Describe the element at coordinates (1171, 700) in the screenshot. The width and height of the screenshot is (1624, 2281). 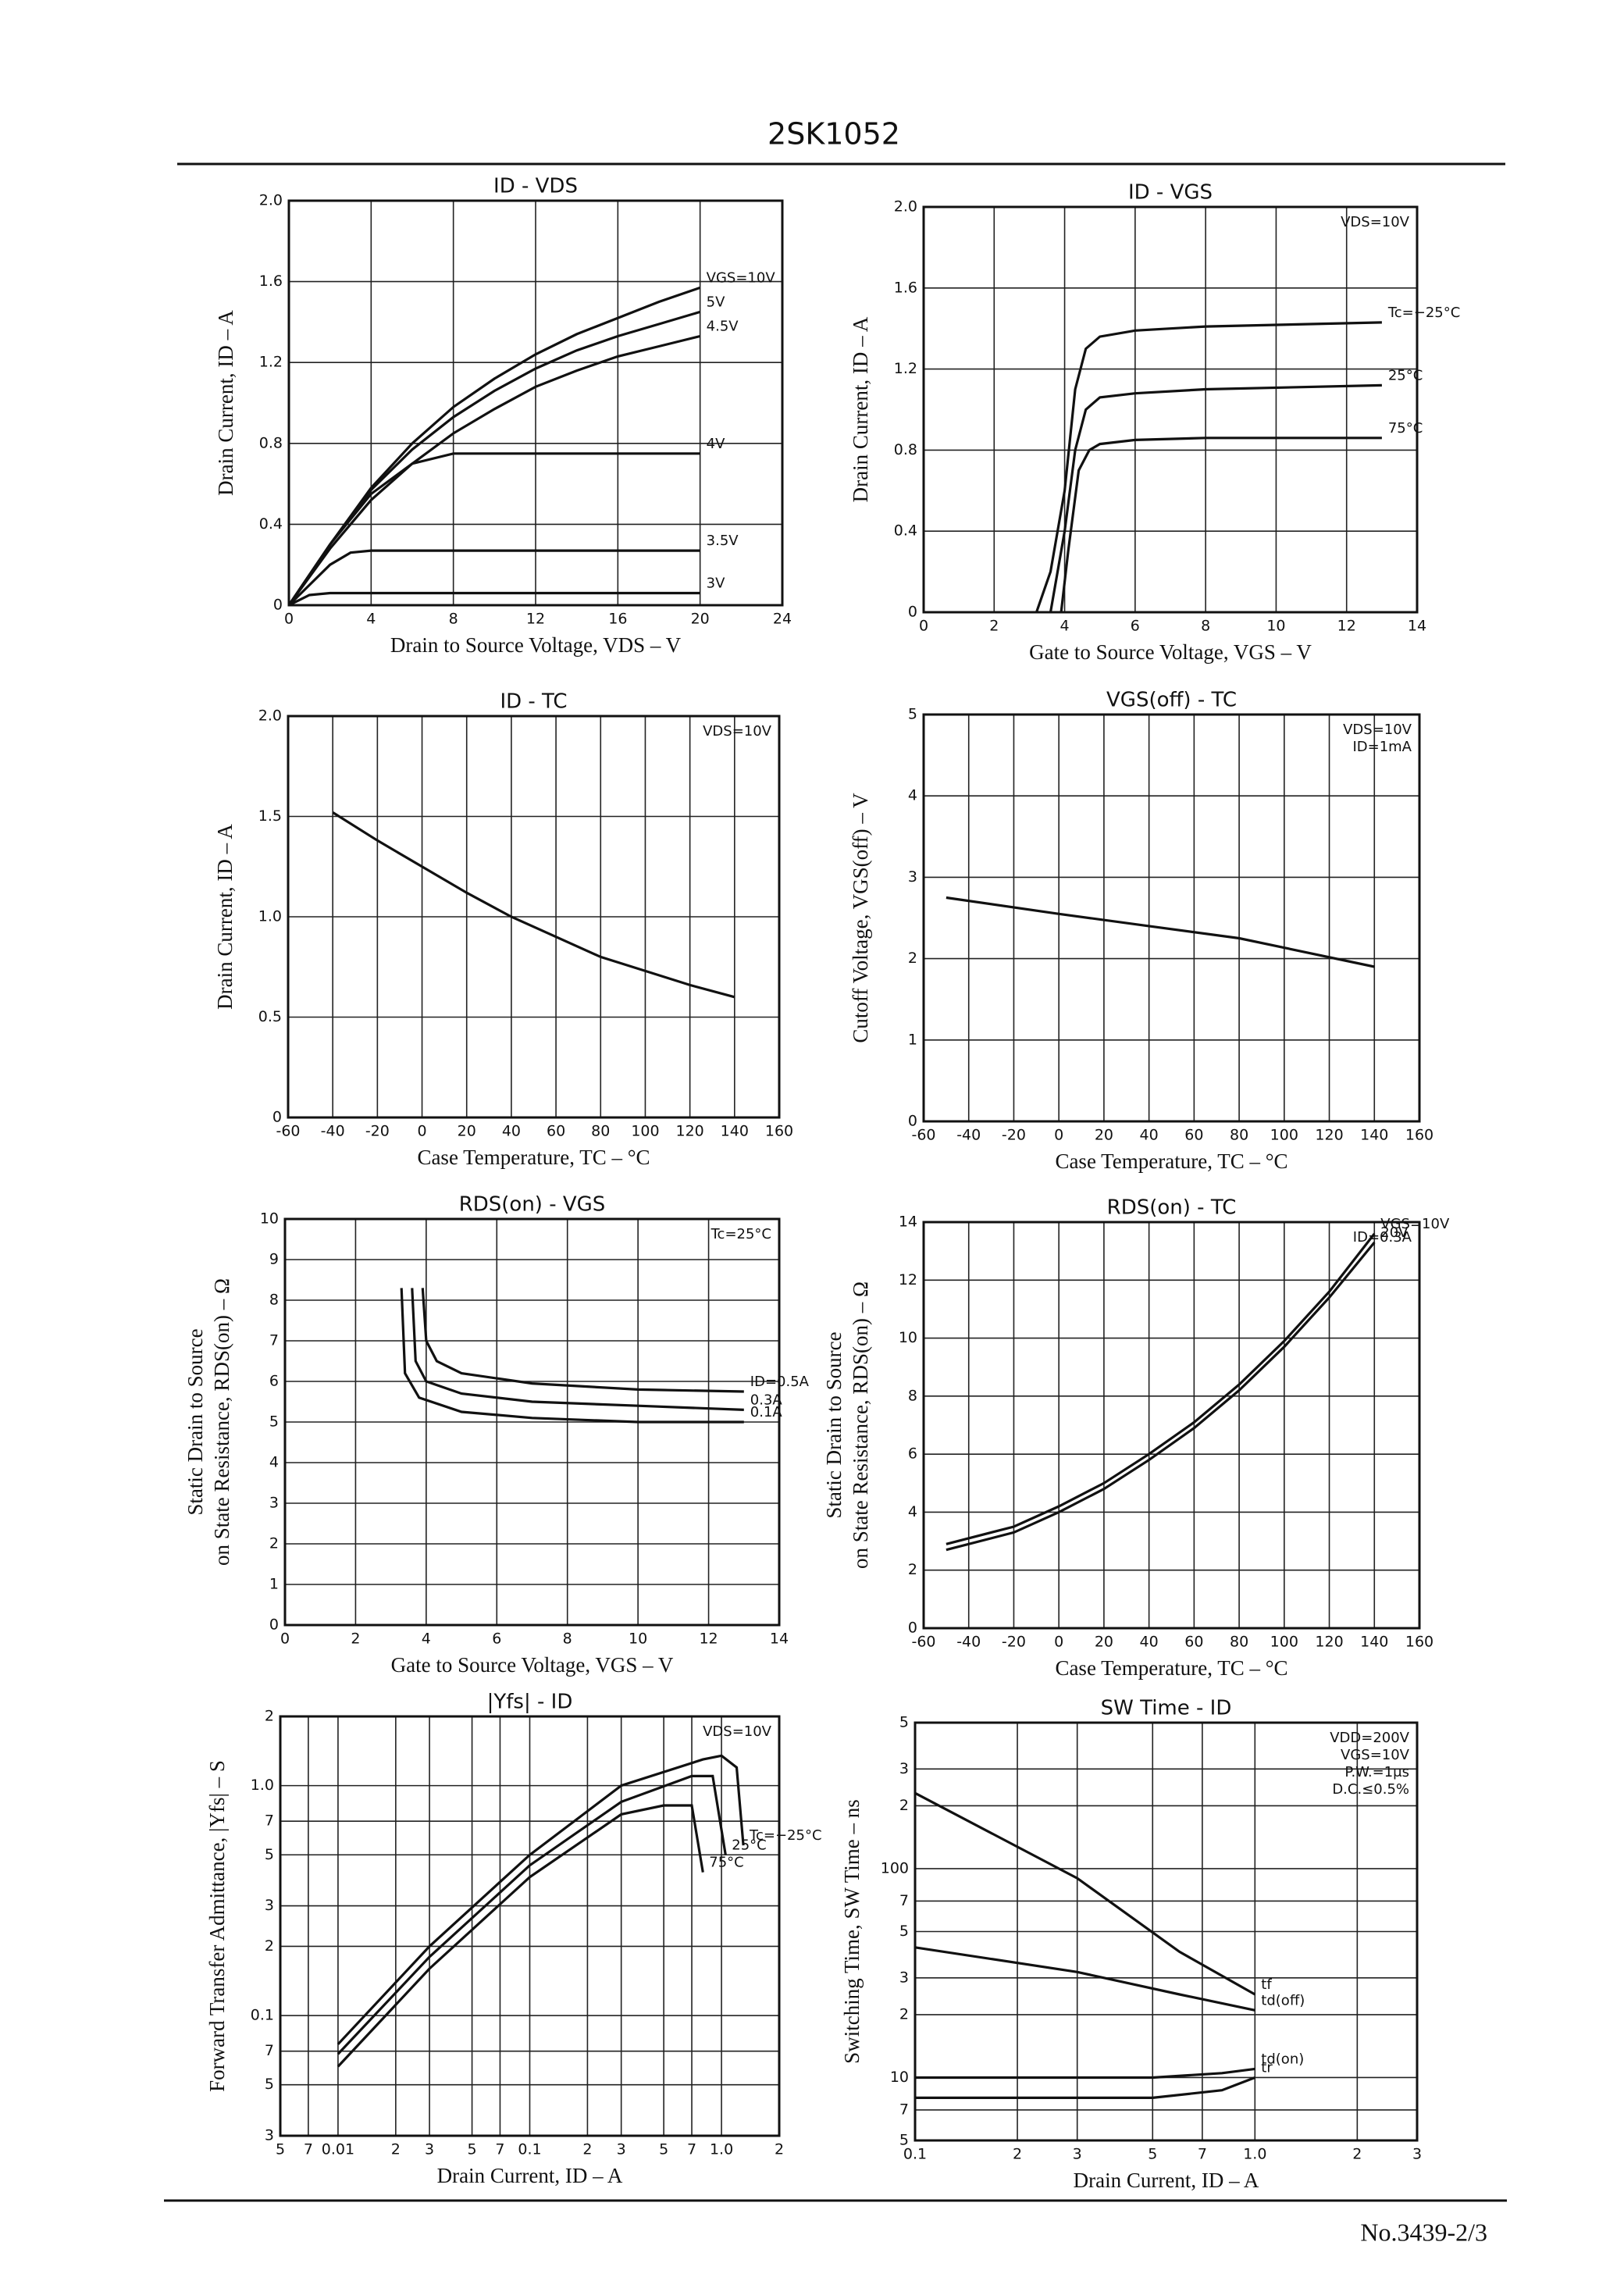
I see `chart-title: VGS(off) - TC` at that location.